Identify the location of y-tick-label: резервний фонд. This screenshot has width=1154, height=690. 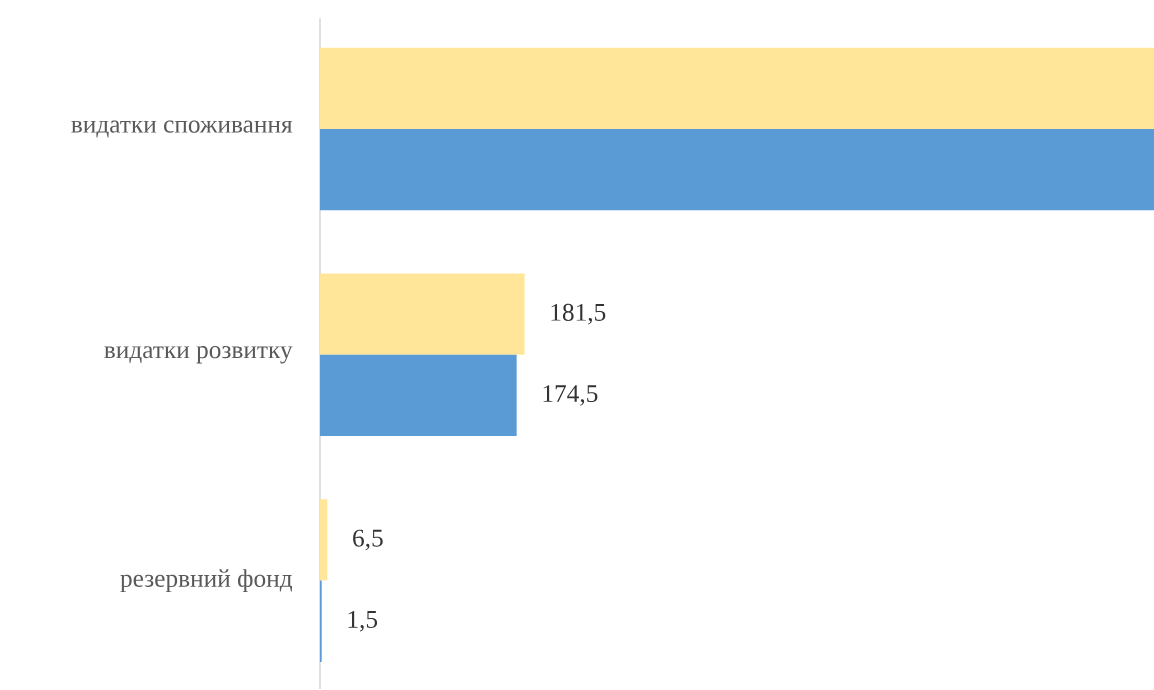
(206, 581).